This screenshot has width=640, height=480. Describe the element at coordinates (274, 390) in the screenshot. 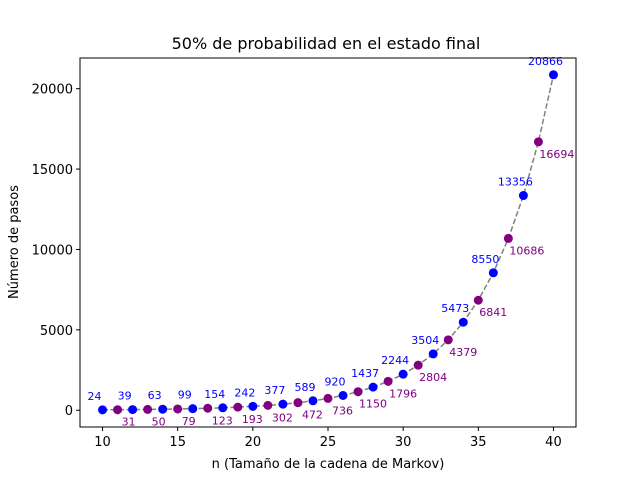

I see `data-label: 377` at that location.